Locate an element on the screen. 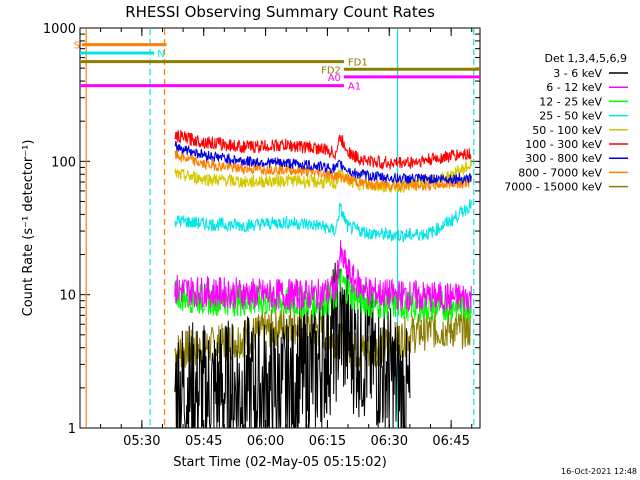 This screenshot has width=640, height=480. flag-label: A1 is located at coordinates (354, 87).